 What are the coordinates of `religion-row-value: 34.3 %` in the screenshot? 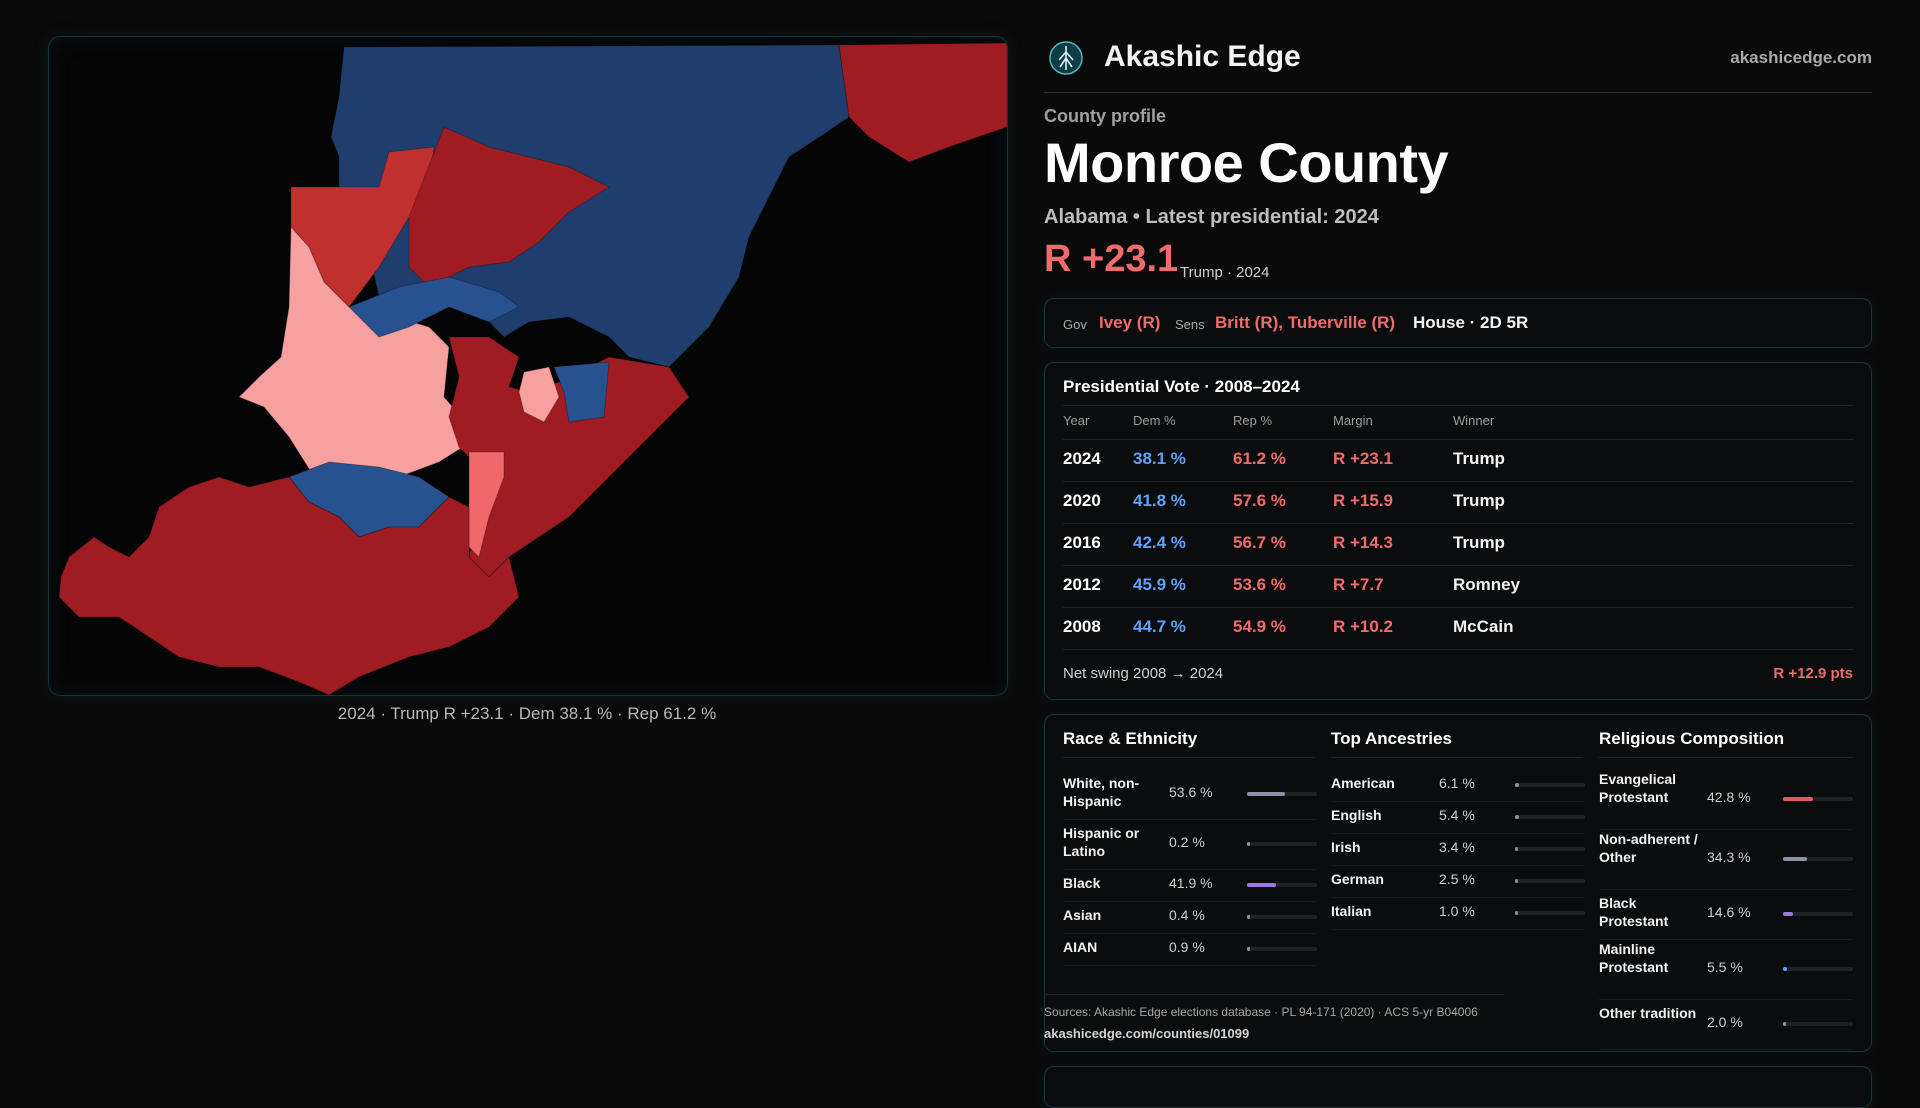 It's located at (1729, 857).